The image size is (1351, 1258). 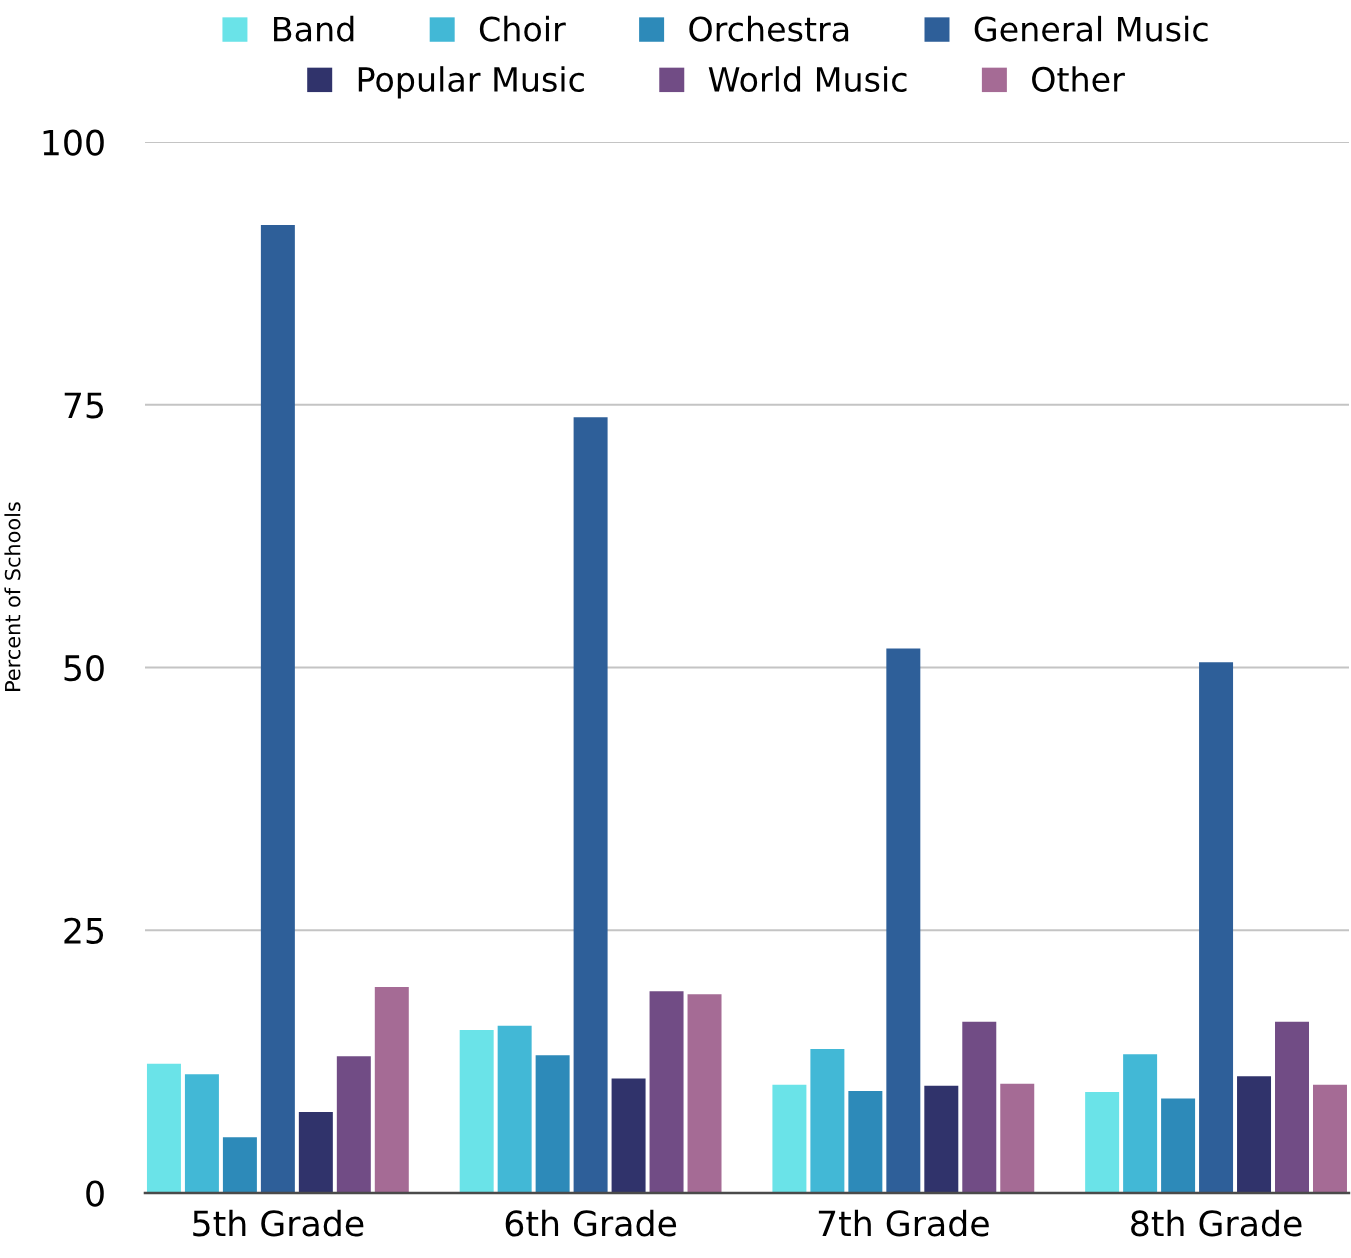 I want to click on y-tick-label: 0, so click(x=95, y=1193).